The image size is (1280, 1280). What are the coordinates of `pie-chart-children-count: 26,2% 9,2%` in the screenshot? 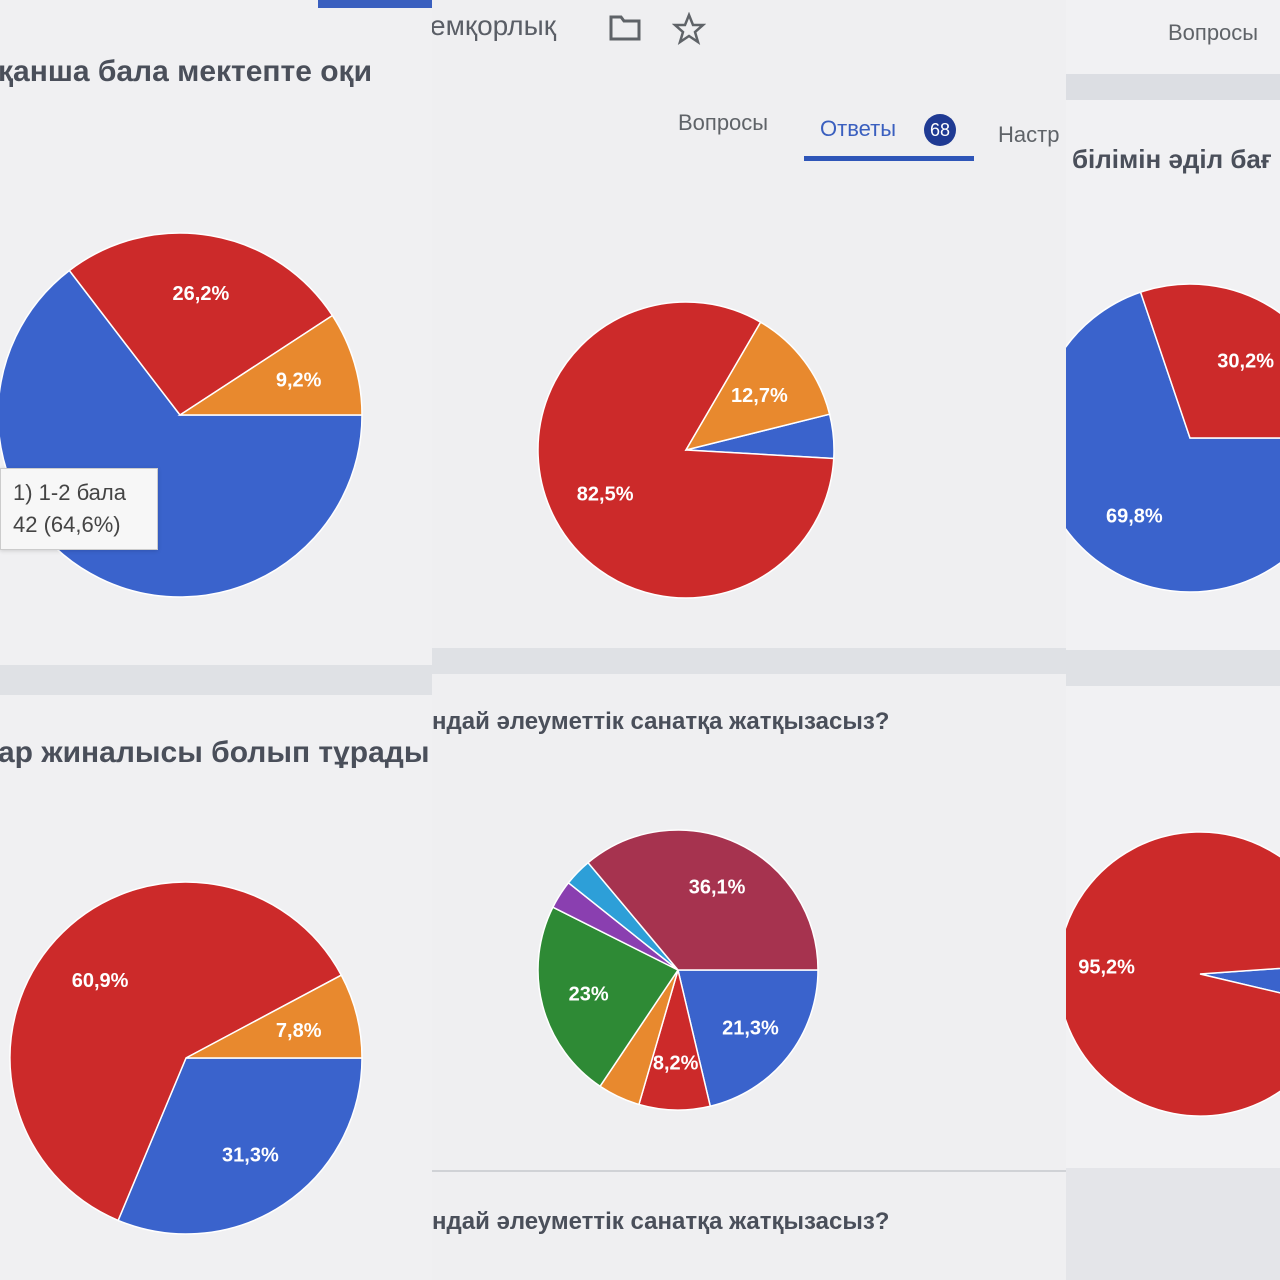 It's located at (181, 415).